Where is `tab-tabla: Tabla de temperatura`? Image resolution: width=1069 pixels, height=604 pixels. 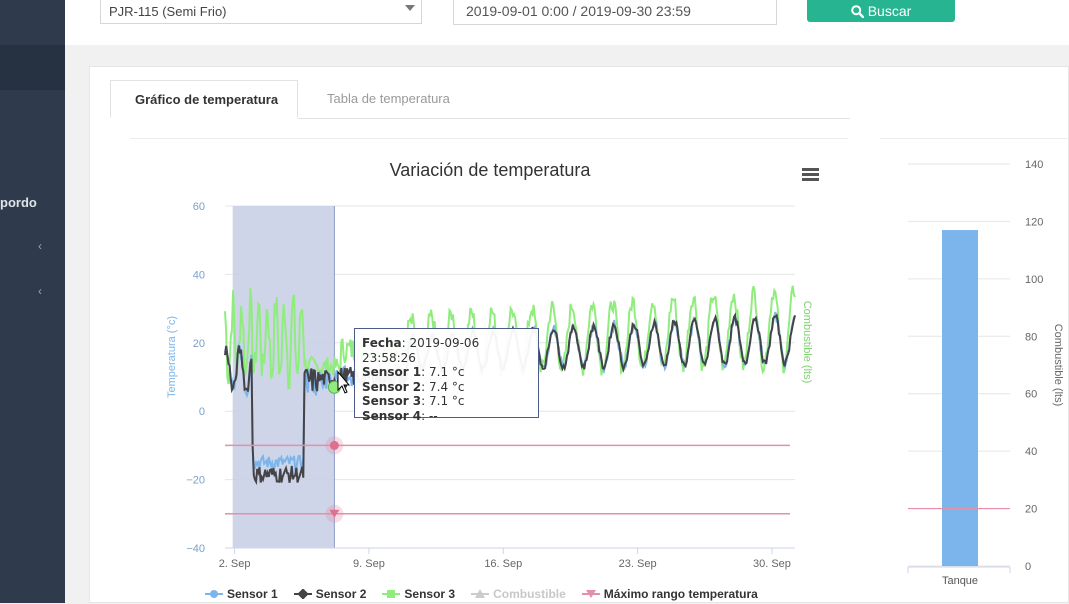 tab-tabla: Tabla de temperatura is located at coordinates (388, 98).